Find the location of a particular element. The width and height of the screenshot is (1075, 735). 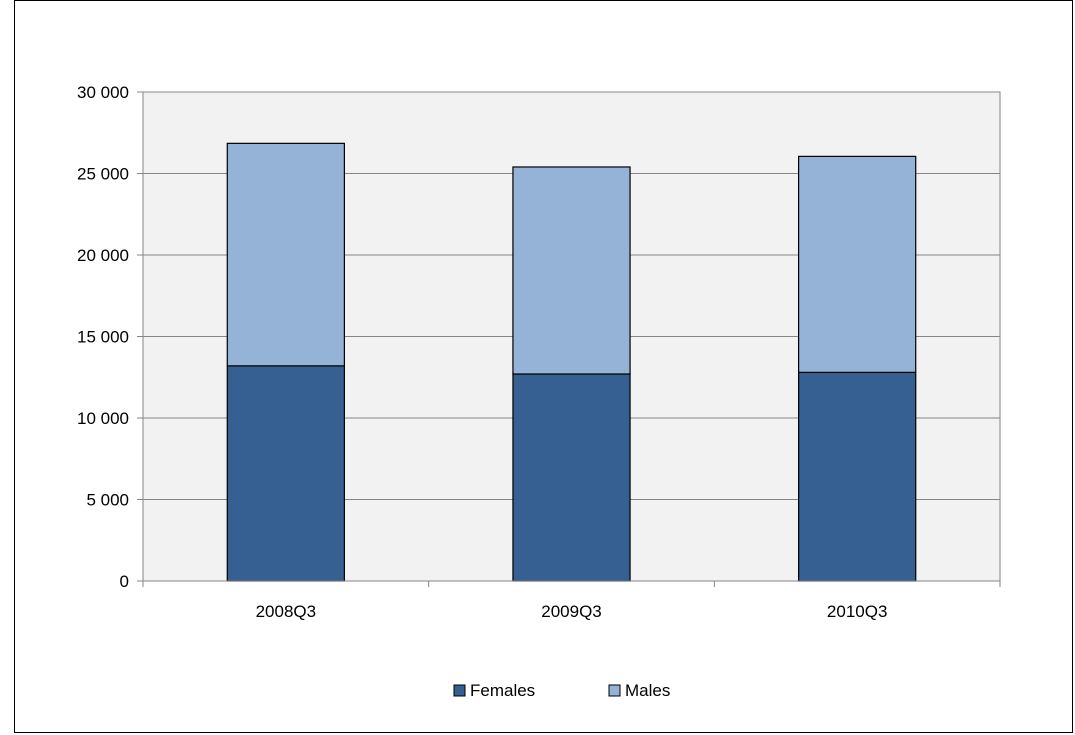

y-tick-labels: 0 5 000 10 000 15 000 20 000 25 000 30 000 is located at coordinates (103, 337).